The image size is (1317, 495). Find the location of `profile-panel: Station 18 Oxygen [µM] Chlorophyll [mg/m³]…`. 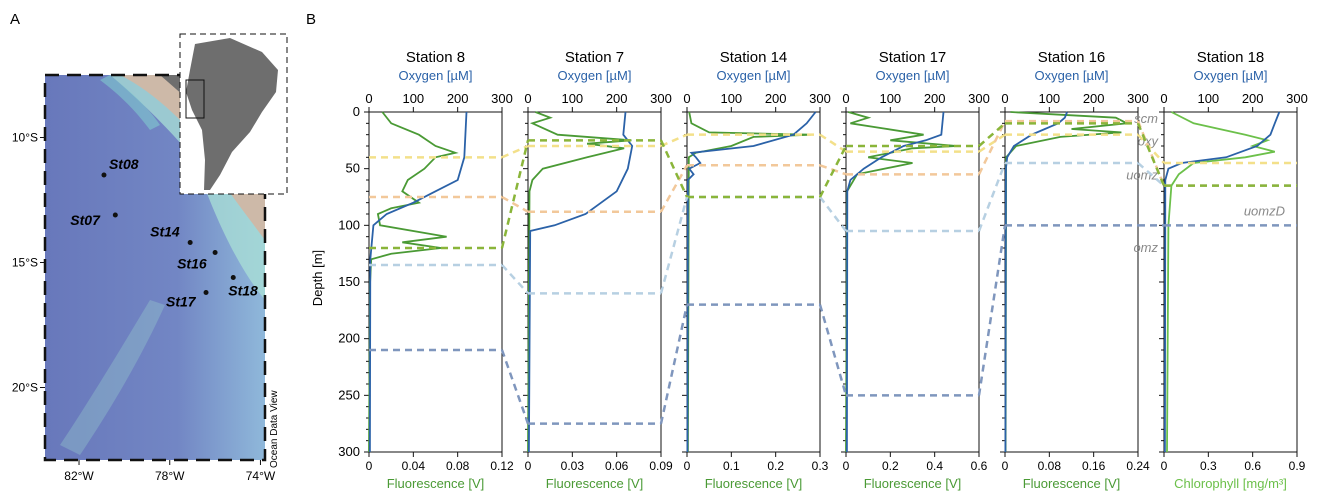

profile-panel: Station 18 Oxygen [µM] Chlorophyll [mg/m³]… is located at coordinates (1217, 270).